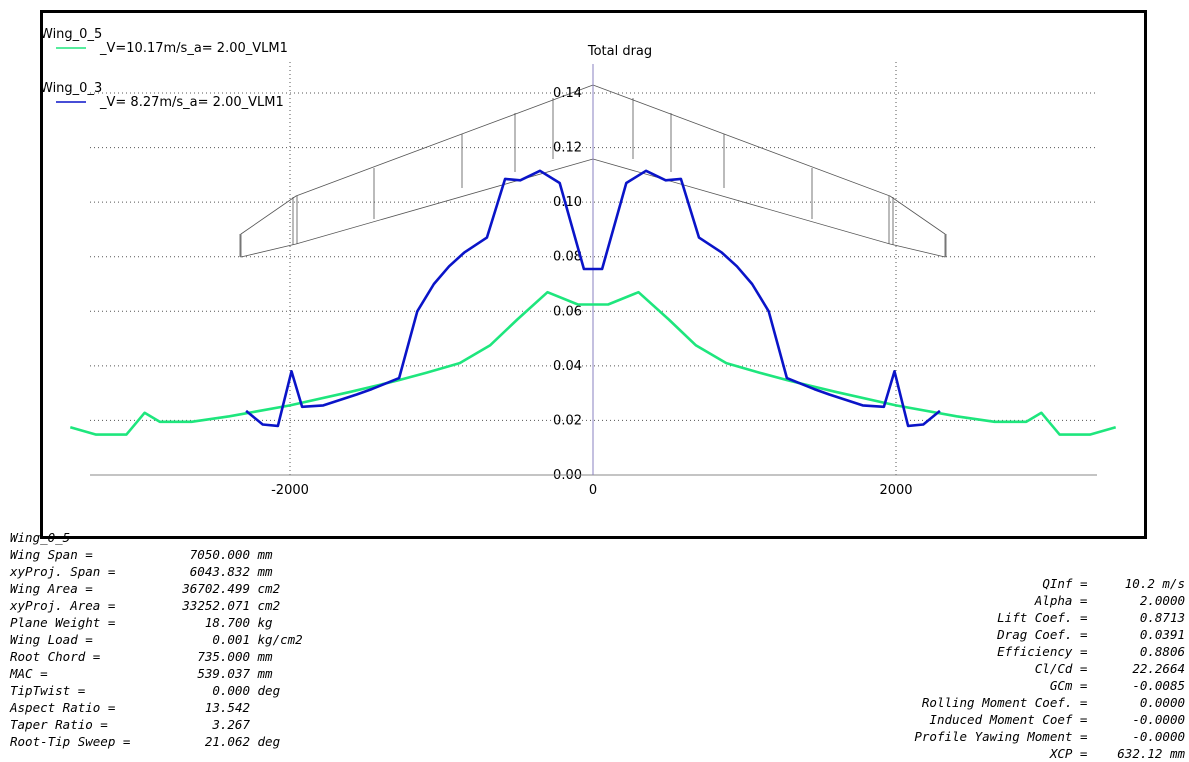 This screenshot has width=1189, height=762. I want to click on info-label: Rolling Moment Coef. =, so click(1004, 702).